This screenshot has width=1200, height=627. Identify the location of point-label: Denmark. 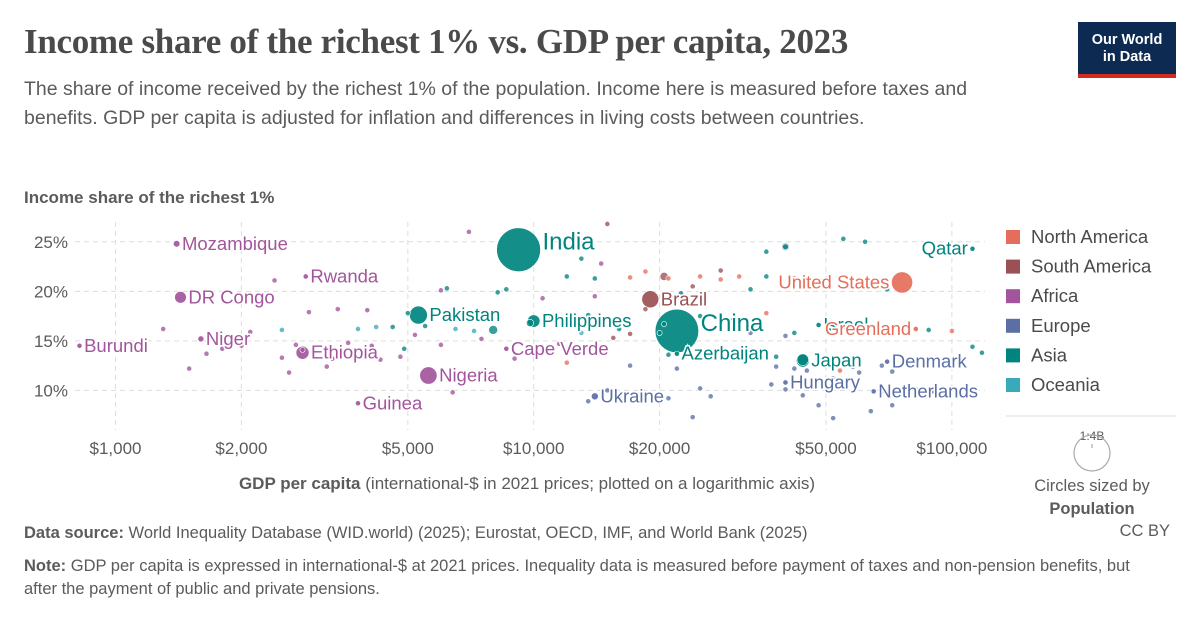
(930, 361).